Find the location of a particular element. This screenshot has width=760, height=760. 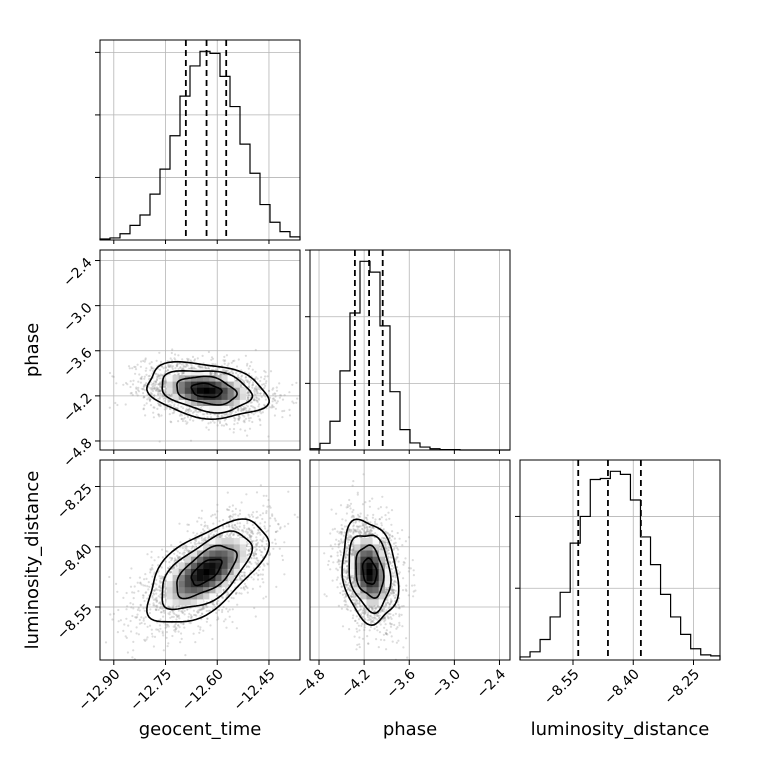

x-tick-label-luminosity_distance: −8.55 is located at coordinates (562, 687).